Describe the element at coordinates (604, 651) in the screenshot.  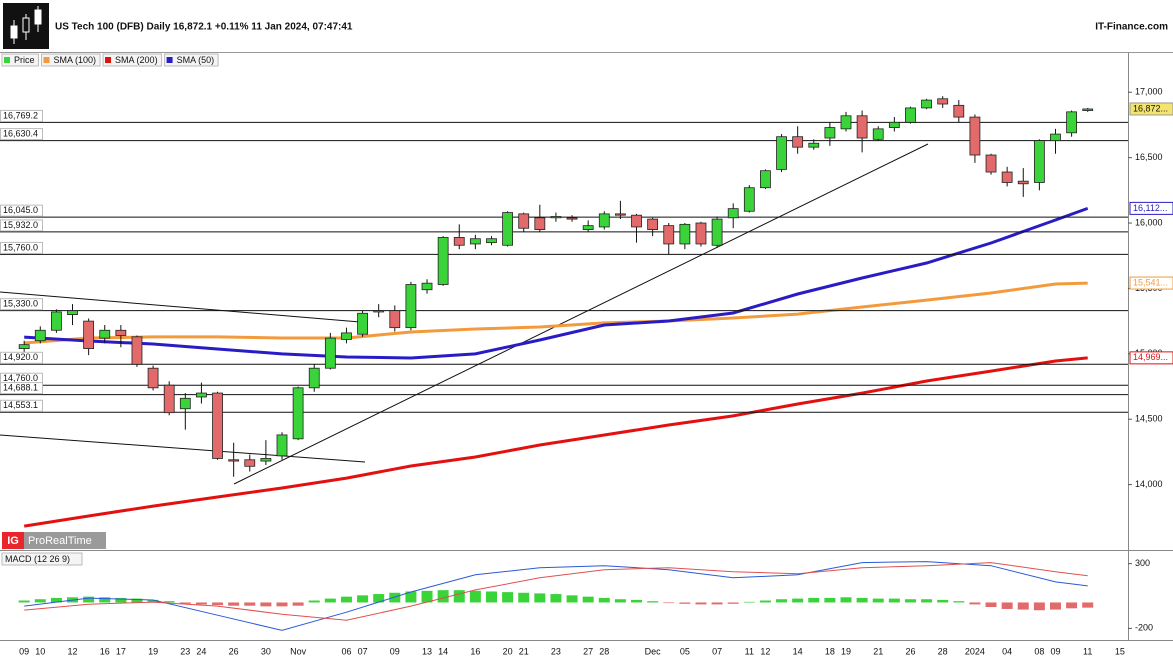
I see `x-tick-label: 28` at that location.